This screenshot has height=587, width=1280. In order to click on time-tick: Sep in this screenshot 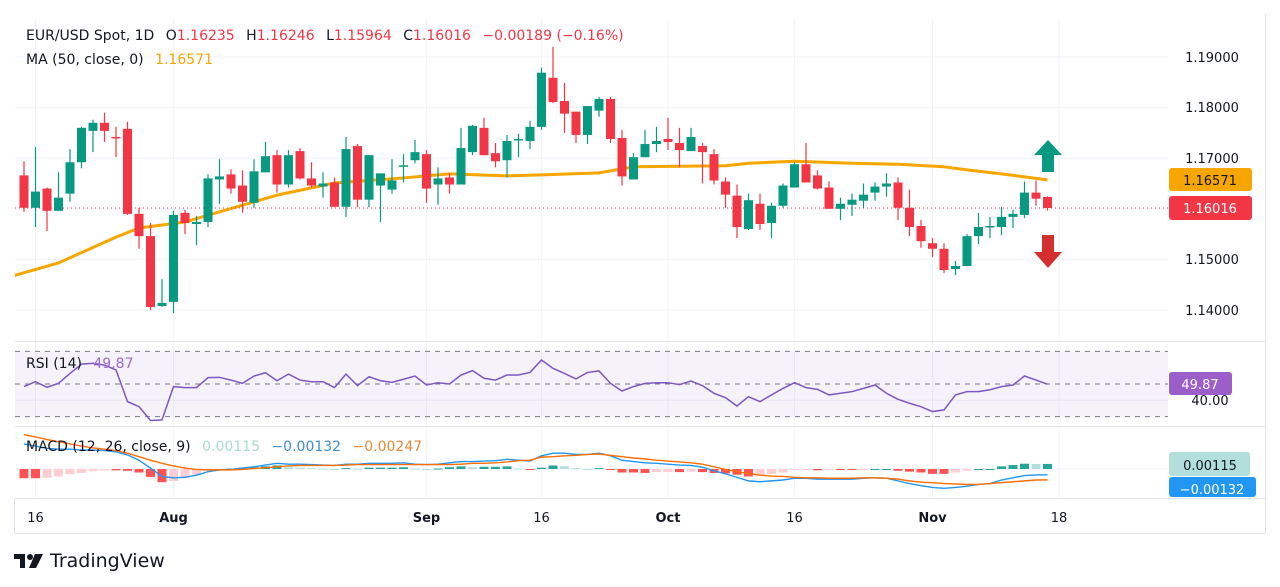, I will do `click(427, 518)`.